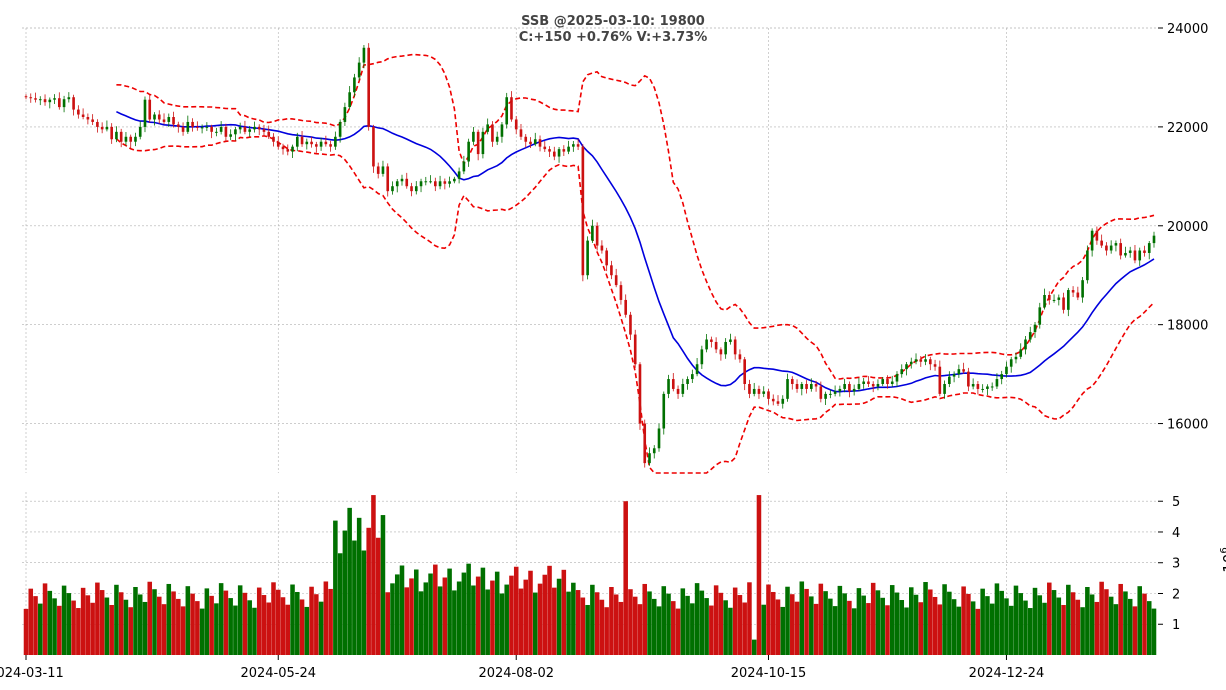 The image size is (1226, 690). I want to click on chart-title-line2: C:+150 +0.76% V:+3.73%, so click(613, 37).